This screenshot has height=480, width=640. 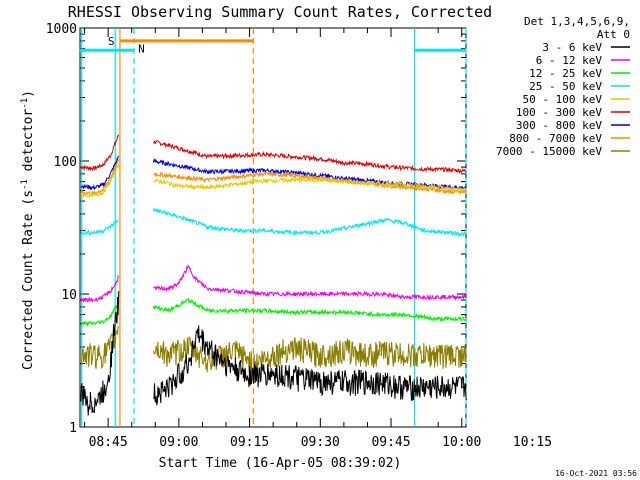 I want to click on x-tick-label: 10:15, so click(x=532, y=442).